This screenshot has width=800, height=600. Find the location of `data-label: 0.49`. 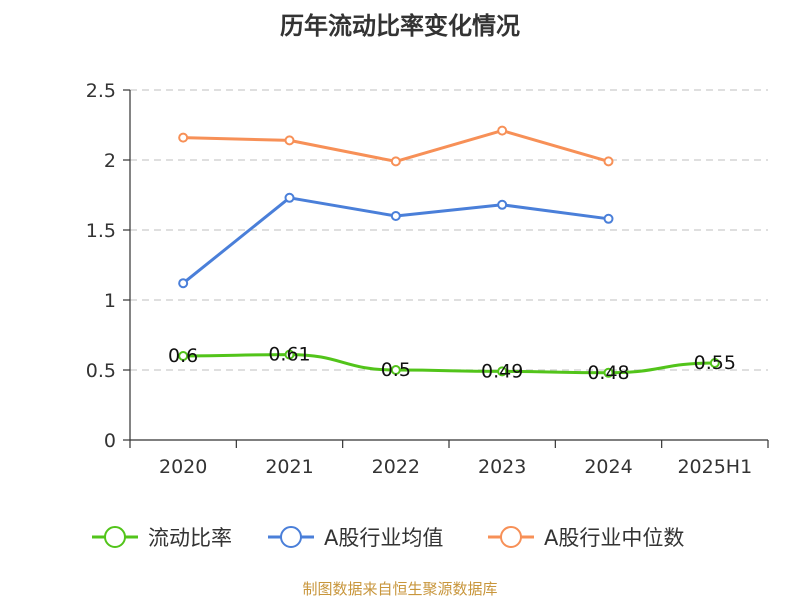

data-label: 0.49 is located at coordinates (502, 371).